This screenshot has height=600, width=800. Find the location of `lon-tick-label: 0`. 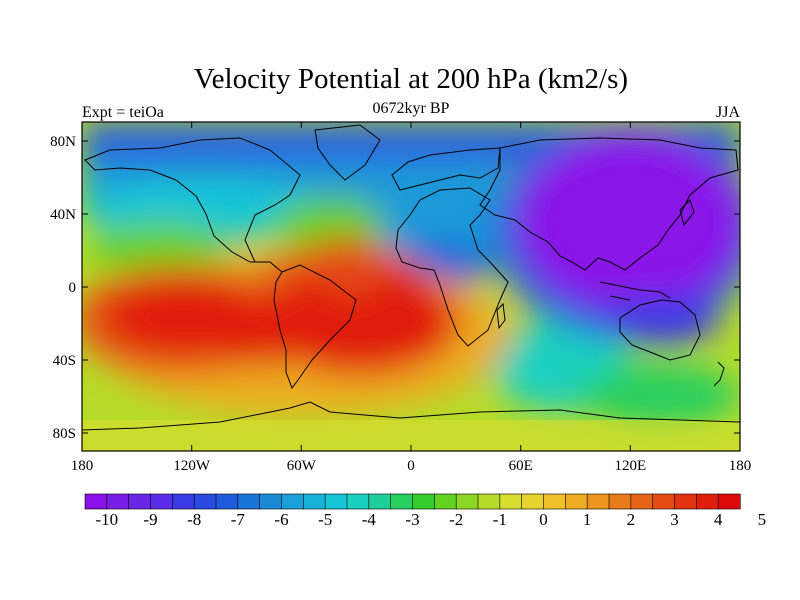

lon-tick-label: 0 is located at coordinates (411, 466).